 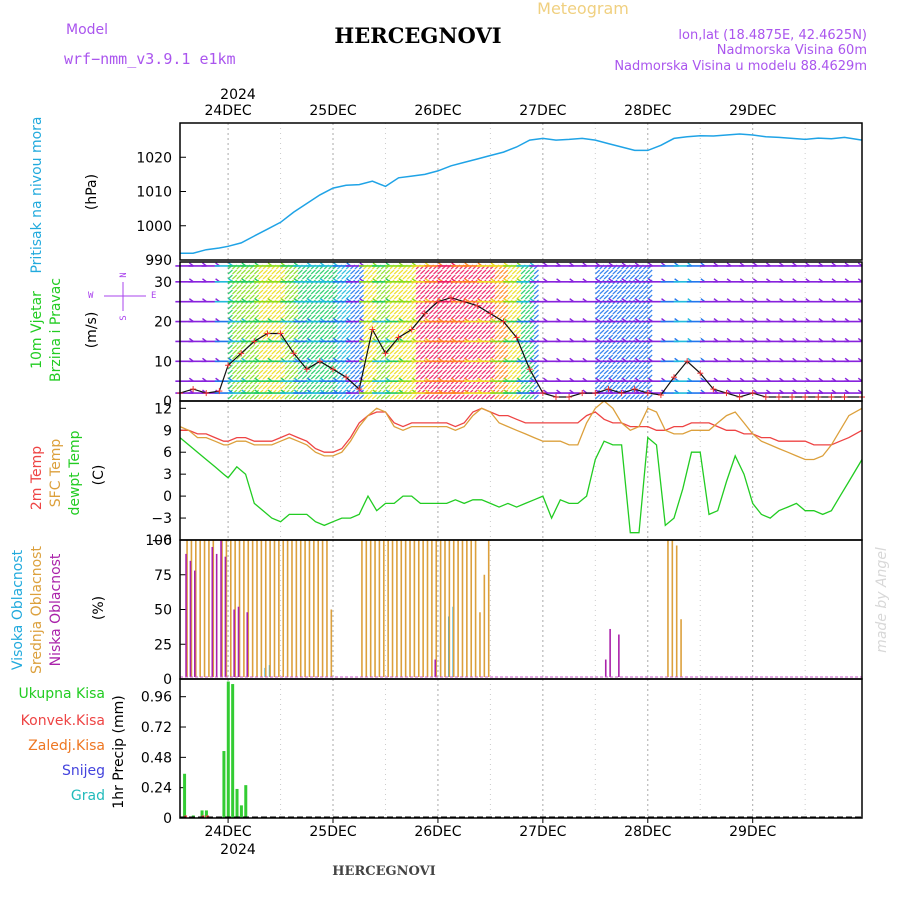 What do you see at coordinates (153, 296) in the screenshot?
I see `compass-e-label: E` at bounding box center [153, 296].